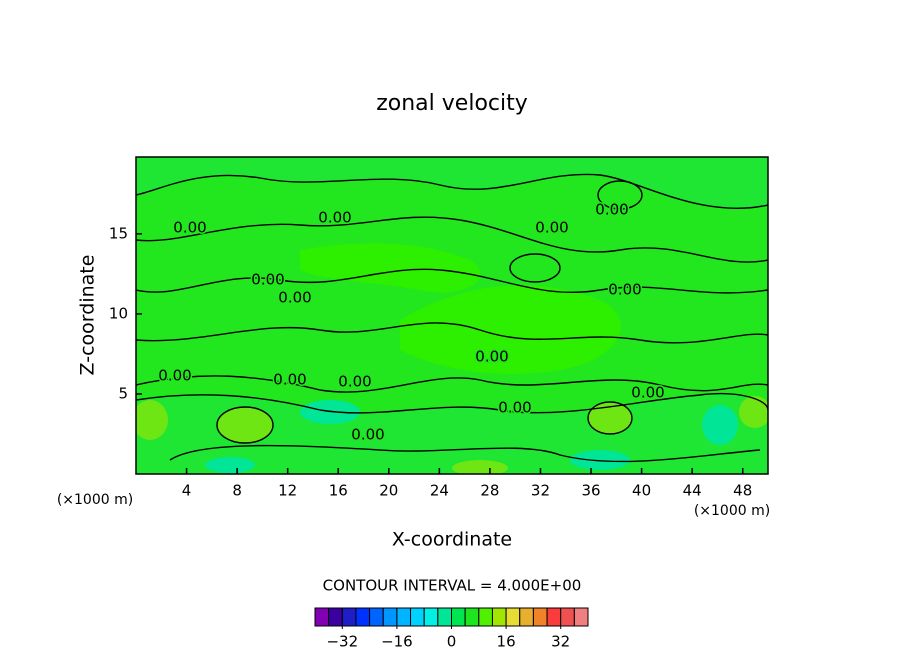 The height and width of the screenshot is (658, 904). Describe the element at coordinates (439, 491) in the screenshot. I see `x-tick-label: 24` at that location.